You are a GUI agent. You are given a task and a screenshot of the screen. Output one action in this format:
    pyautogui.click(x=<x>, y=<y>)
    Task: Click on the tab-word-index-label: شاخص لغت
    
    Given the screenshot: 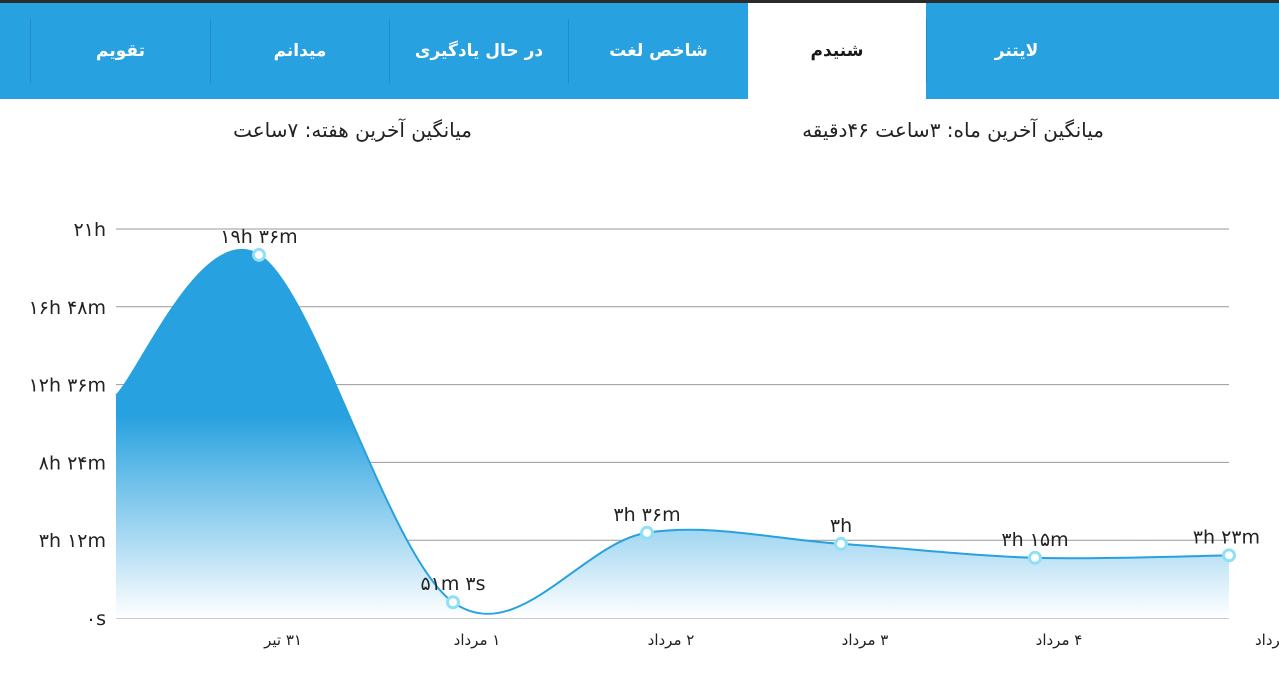 What is the action you would take?
    pyautogui.click(x=658, y=51)
    